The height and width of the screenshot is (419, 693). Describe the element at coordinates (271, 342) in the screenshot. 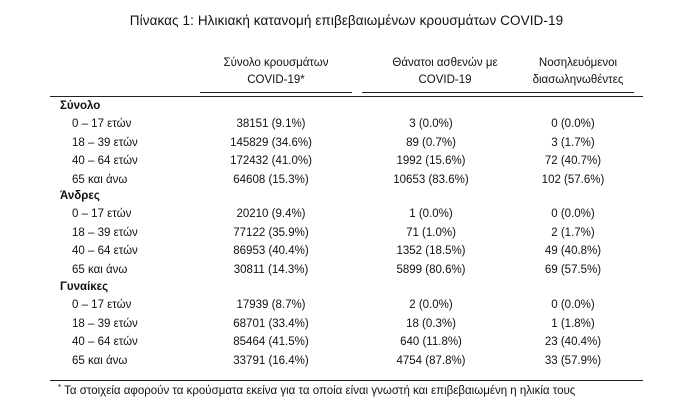

I see `cases-cell: 85464 (41.5%)` at that location.